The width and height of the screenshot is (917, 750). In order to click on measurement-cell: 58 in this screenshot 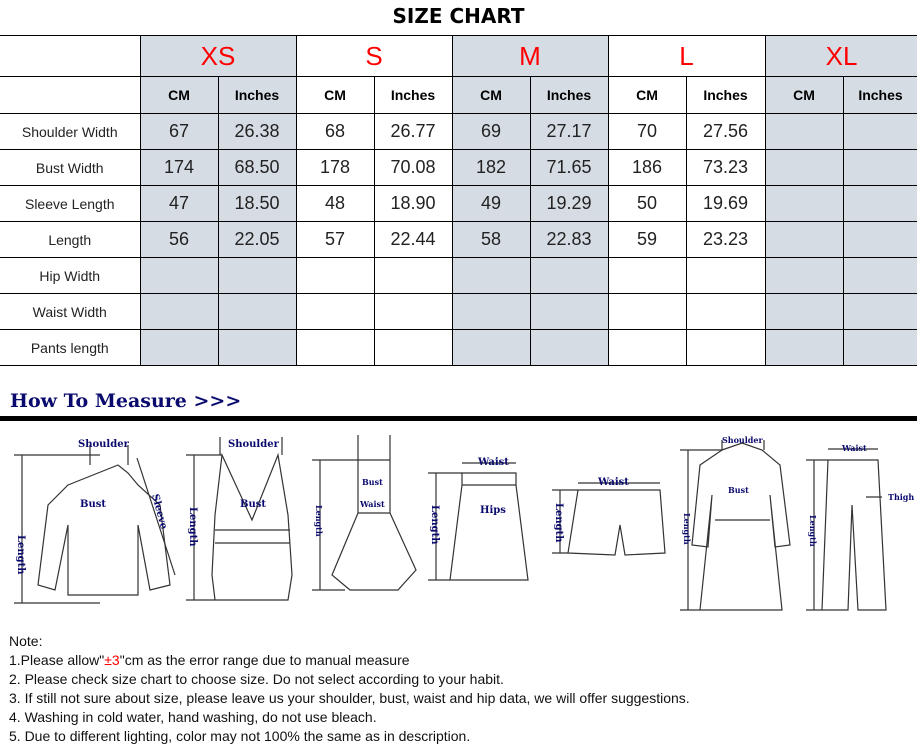, I will do `click(491, 239)`.